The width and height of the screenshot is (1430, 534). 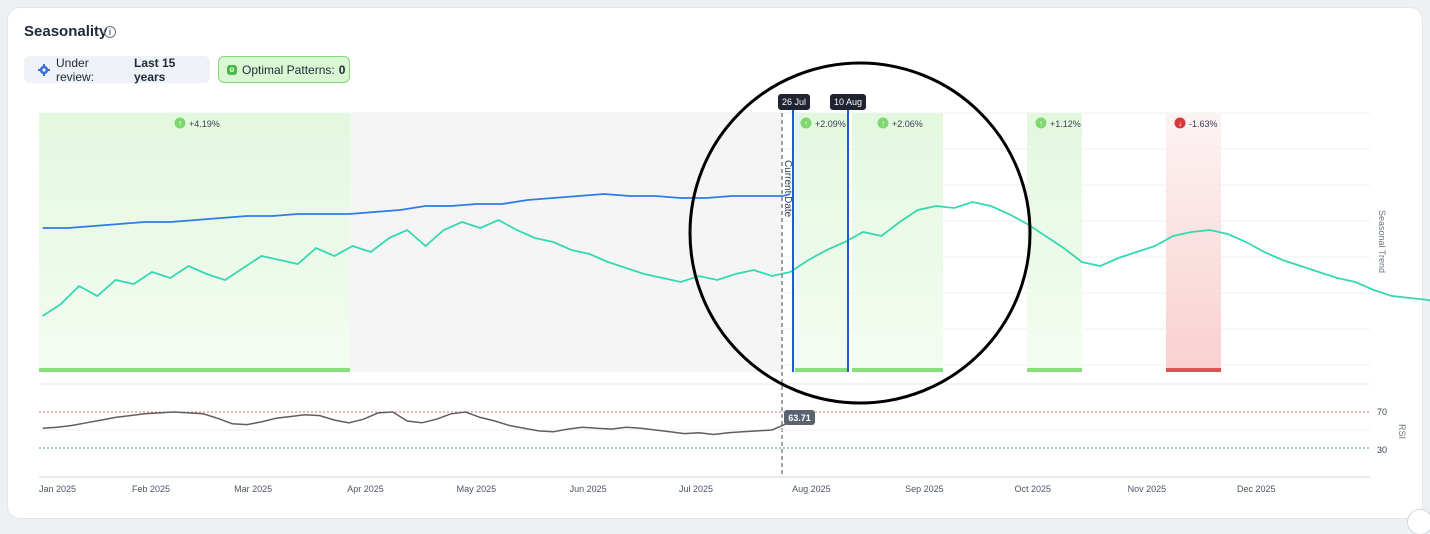 I want to click on x-tick-label: Jan 2025, so click(x=57, y=489).